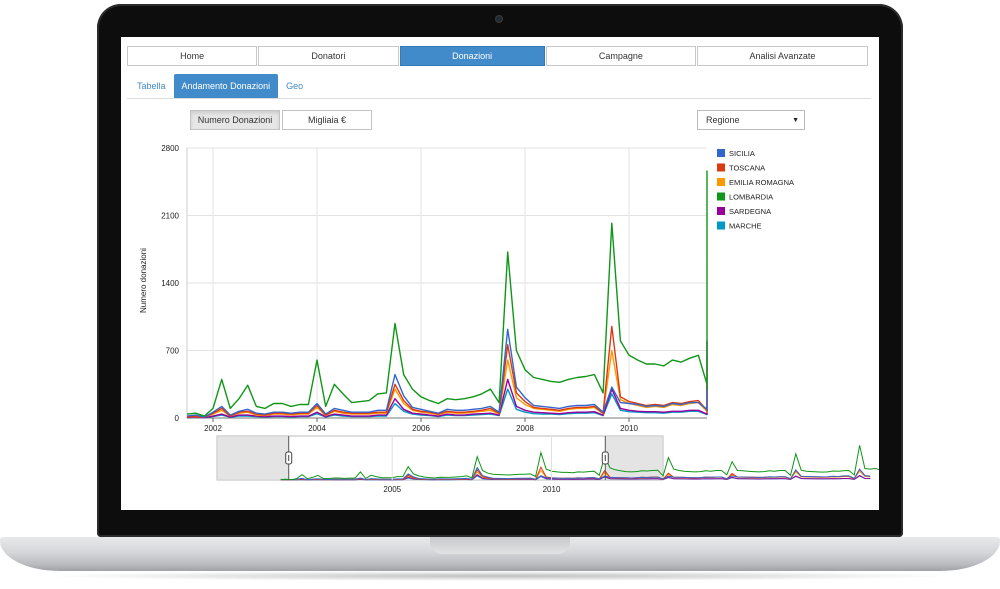 This screenshot has width=1000, height=589. I want to click on x-tick-label: 2006, so click(421, 428).